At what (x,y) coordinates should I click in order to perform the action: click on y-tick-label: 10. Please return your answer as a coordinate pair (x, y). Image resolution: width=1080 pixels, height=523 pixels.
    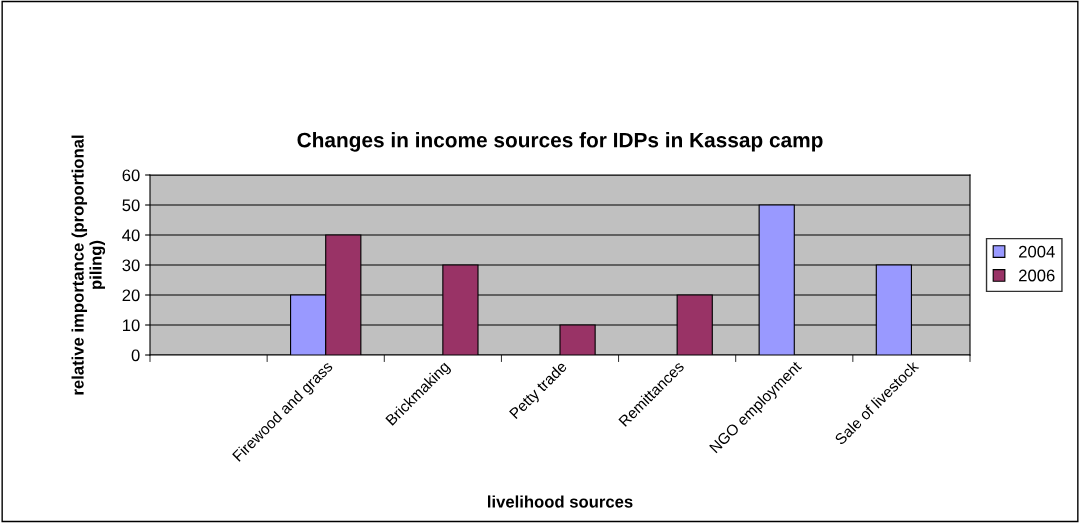
    Looking at the image, I should click on (131, 325).